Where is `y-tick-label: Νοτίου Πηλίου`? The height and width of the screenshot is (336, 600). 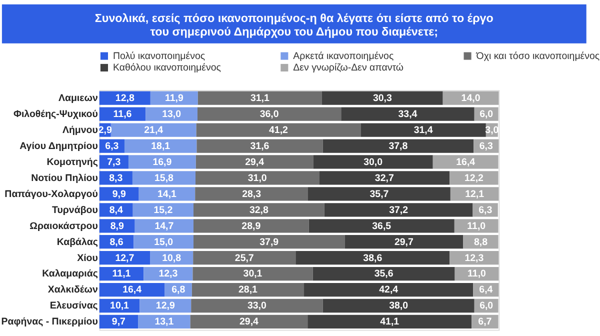
y-tick-label: Νοτίου Πηλίου is located at coordinates (64, 178).